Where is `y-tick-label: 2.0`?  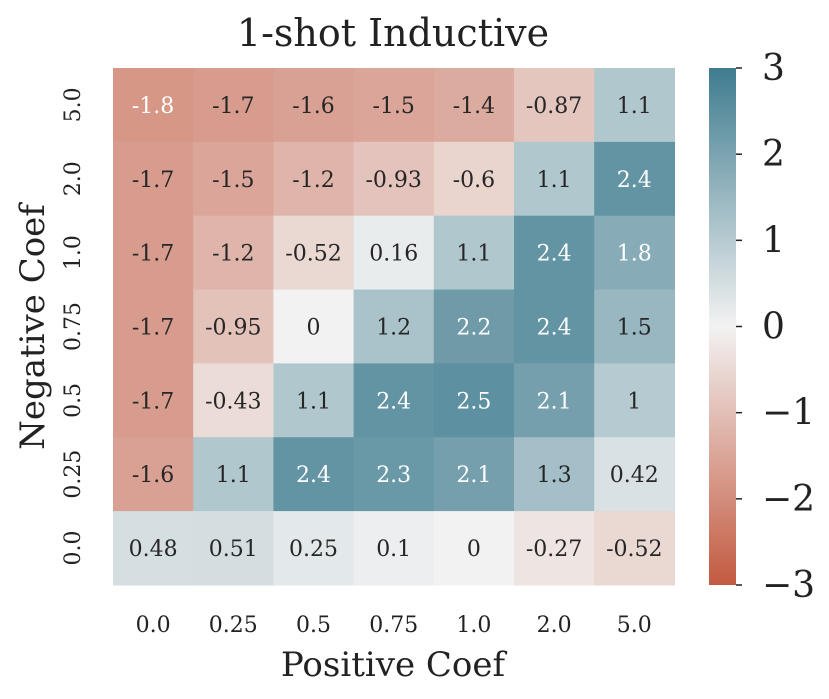
y-tick-label: 2.0 is located at coordinates (73, 178).